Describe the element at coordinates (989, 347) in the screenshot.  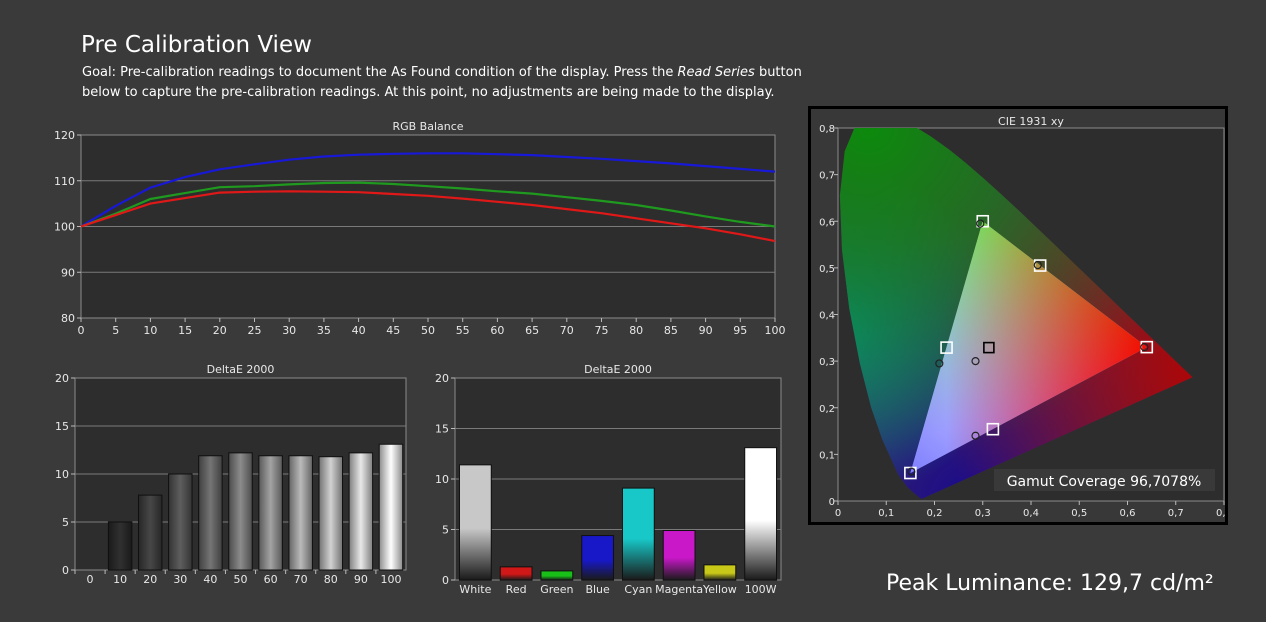
I see `cie-target-white` at that location.